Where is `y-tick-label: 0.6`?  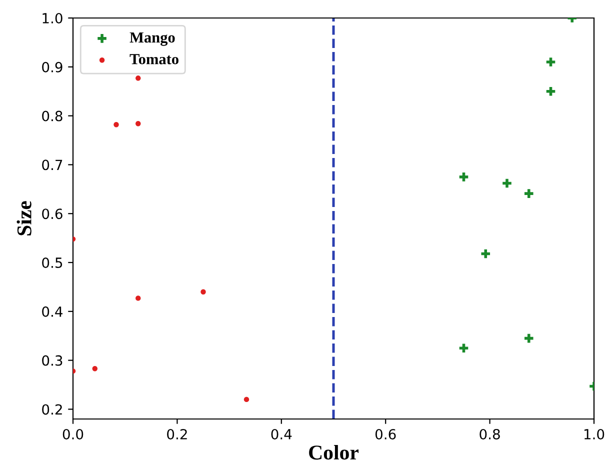 y-tick-label: 0.6 is located at coordinates (52, 214).